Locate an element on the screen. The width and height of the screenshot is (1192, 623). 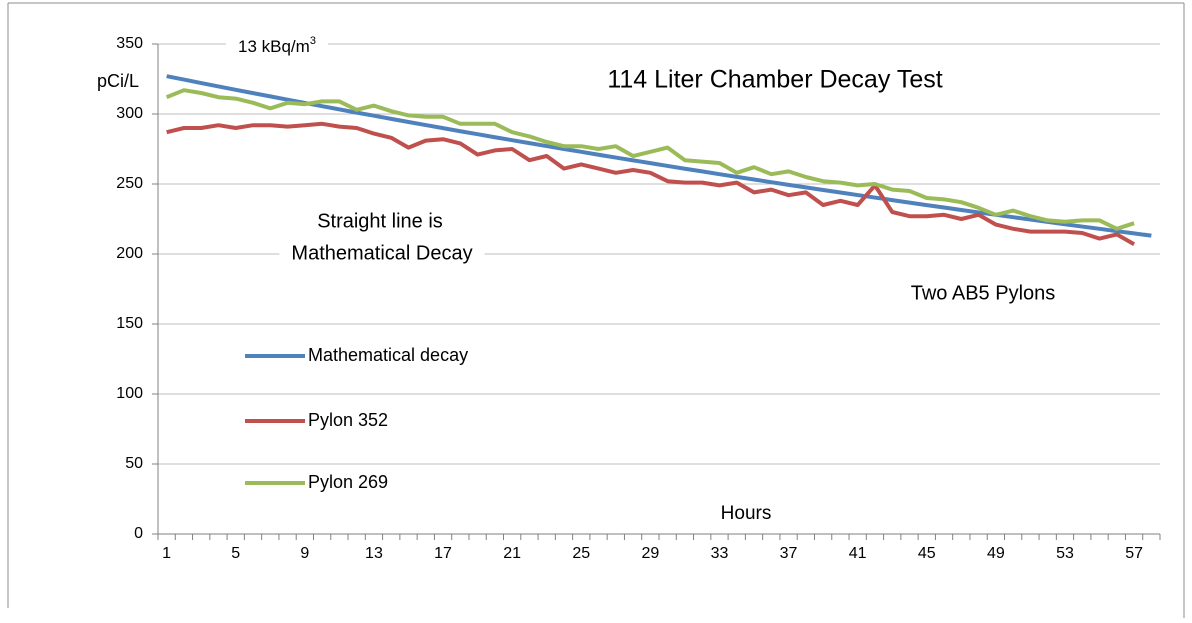
x-tick-label: 49 is located at coordinates (996, 553).